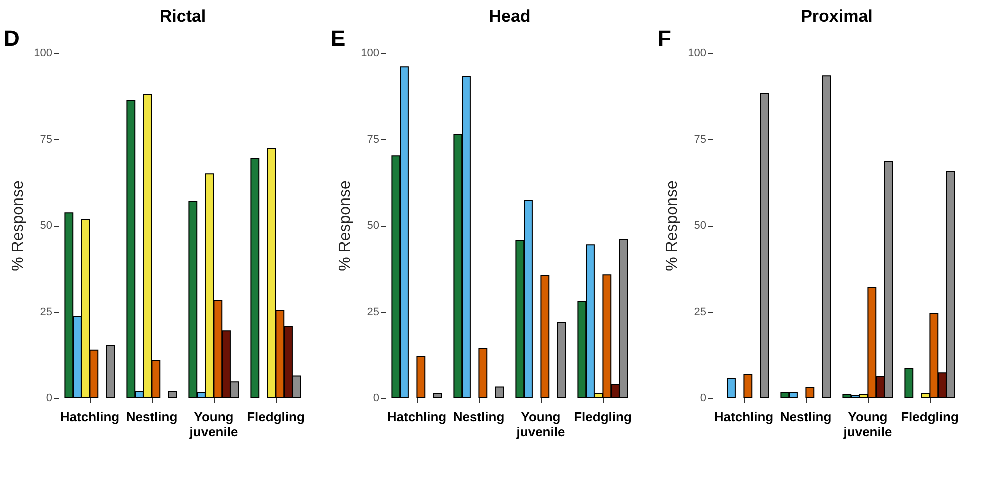  What do you see at coordinates (665, 38) in the screenshot?
I see `text: F` at bounding box center [665, 38].